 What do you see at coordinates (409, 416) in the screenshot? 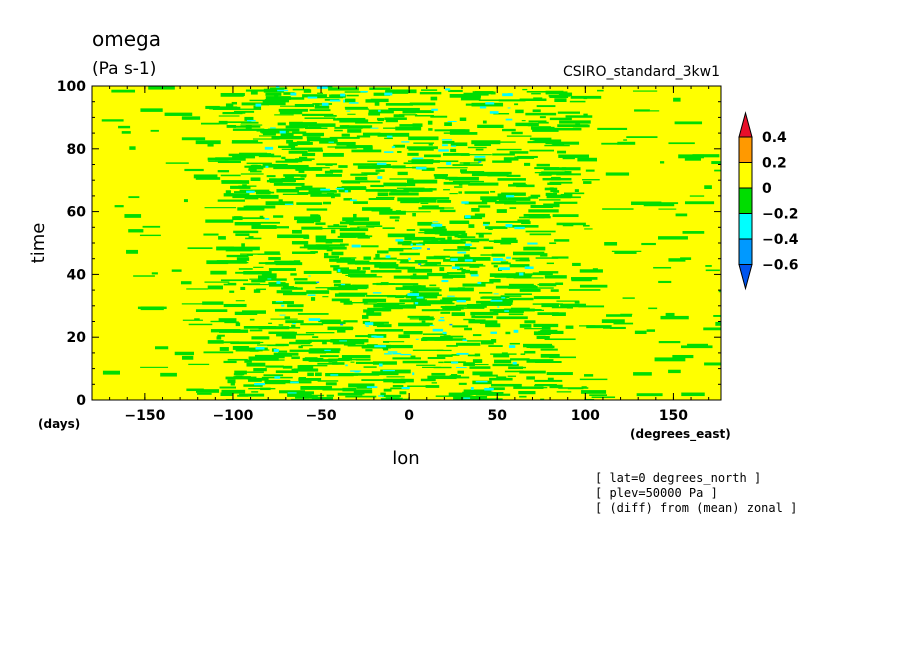
I see `x-tick-label: 0` at bounding box center [409, 416].